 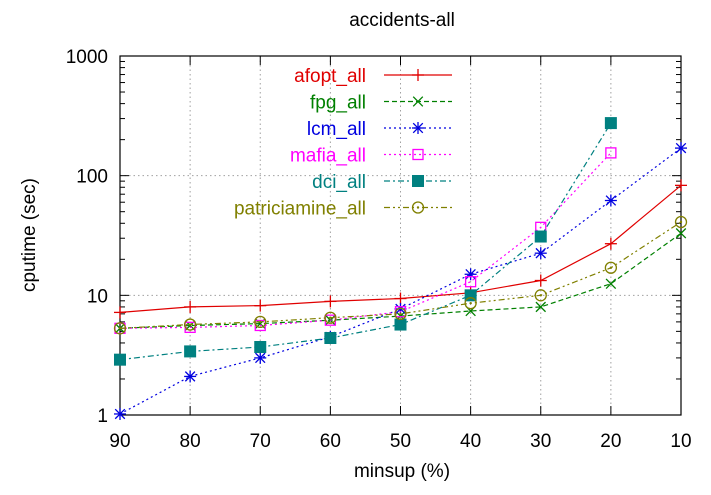 What do you see at coordinates (418, 75) in the screenshot?
I see `legend-marker-afopt-all` at bounding box center [418, 75].